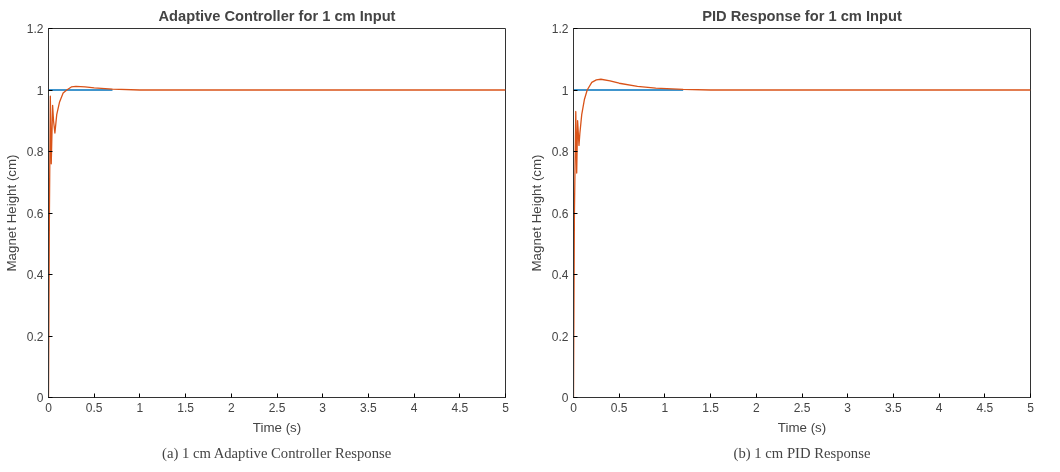 Image resolution: width=1060 pixels, height=472 pixels. I want to click on text: (a) 1 cm Adaptive Controller Response, so click(277, 453).